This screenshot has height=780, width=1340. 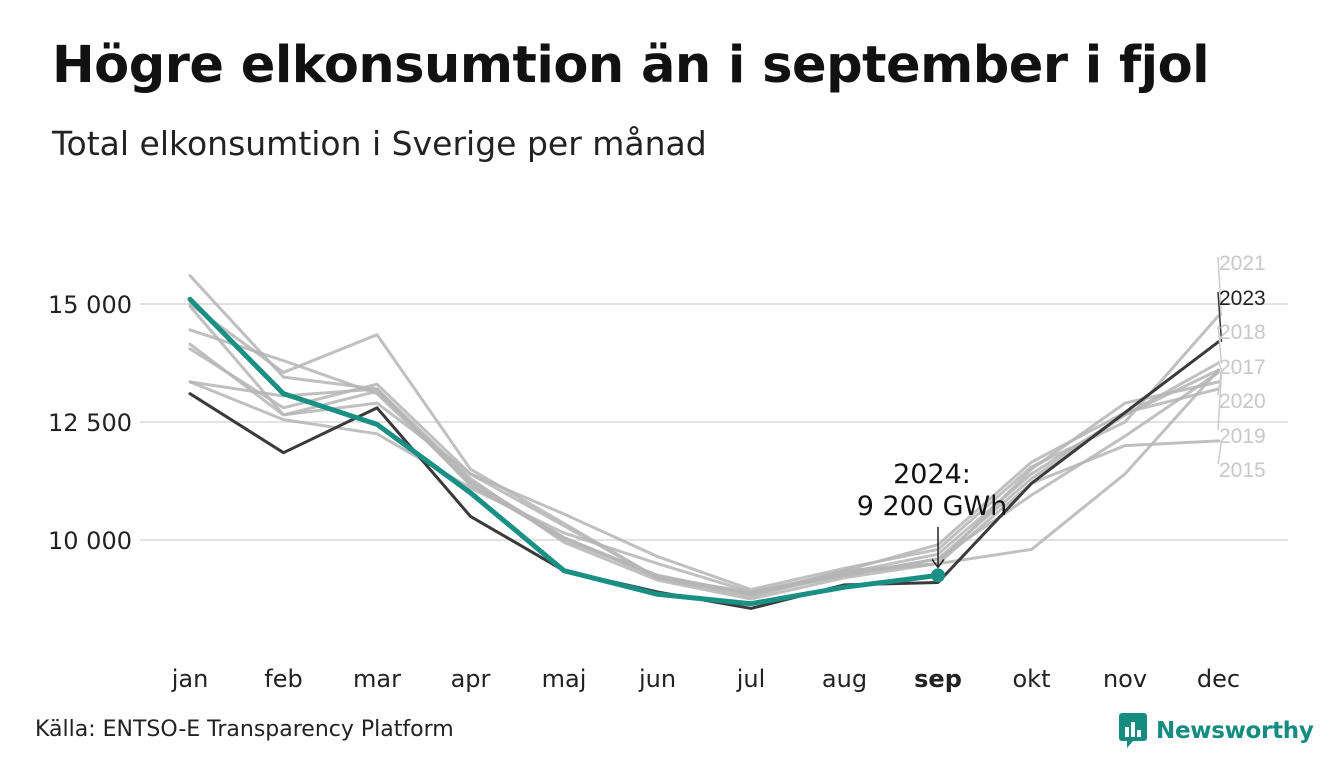 I want to click on x-tick-label: aug, so click(x=844, y=679).